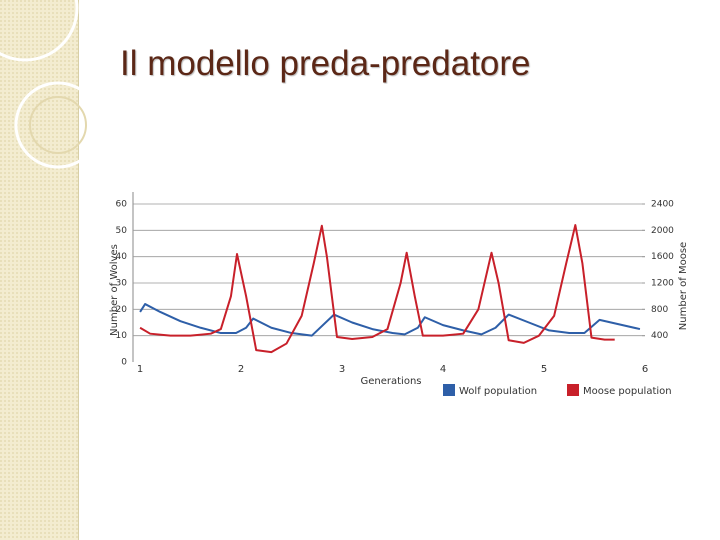 The height and width of the screenshot is (540, 720). Describe the element at coordinates (122, 257) in the screenshot. I see `y-tick-label: 40` at that location.